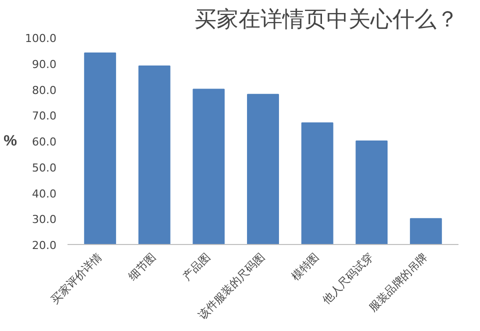 This screenshot has height=331, width=480. I want to click on y-tick-label: 30.0, so click(44, 219).